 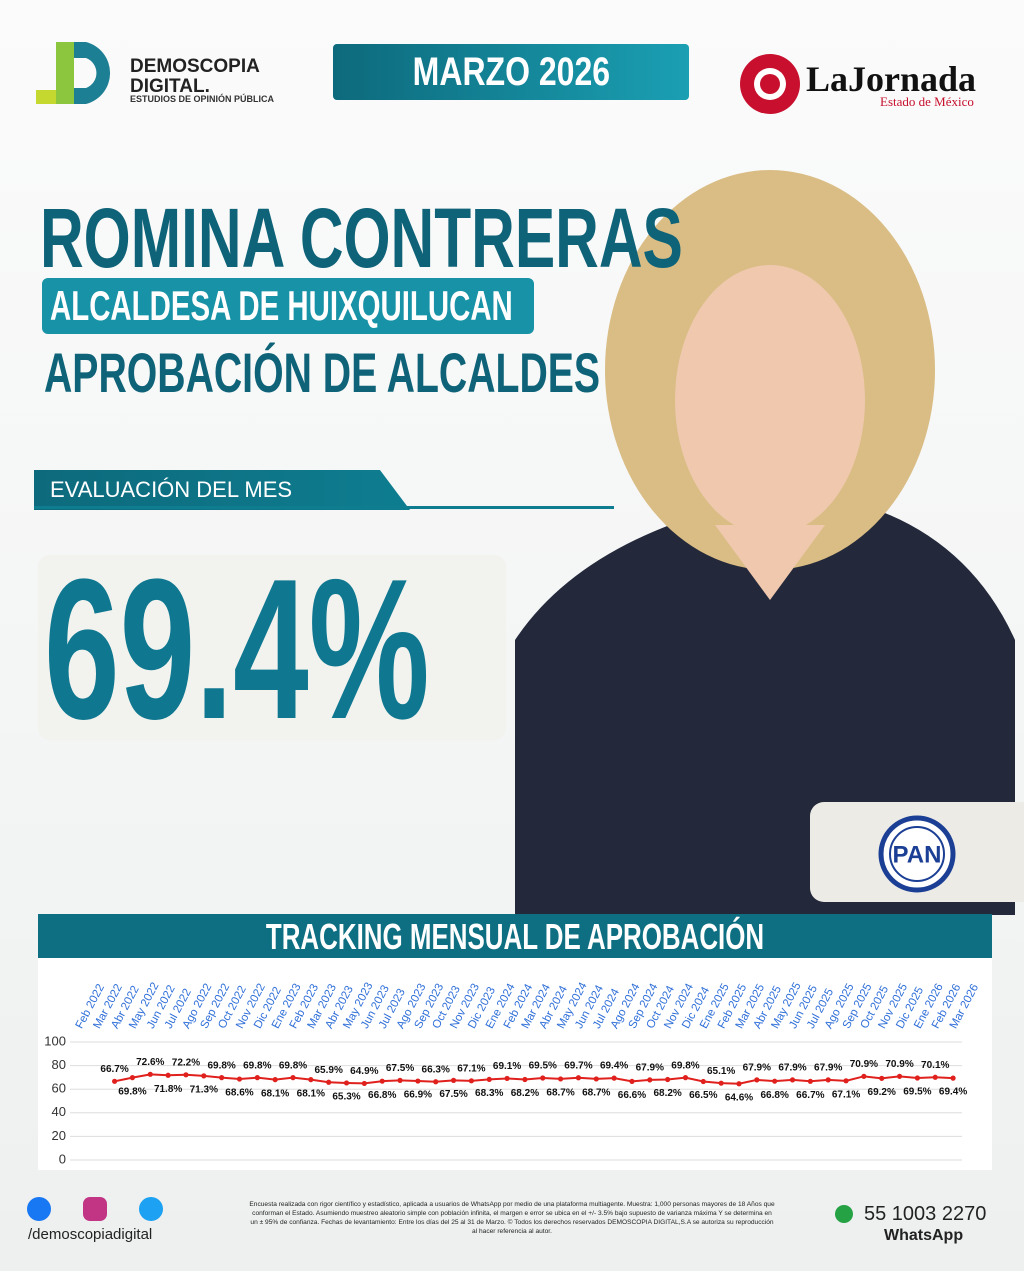 I want to click on value-label: 64.6%, so click(x=739, y=1097).